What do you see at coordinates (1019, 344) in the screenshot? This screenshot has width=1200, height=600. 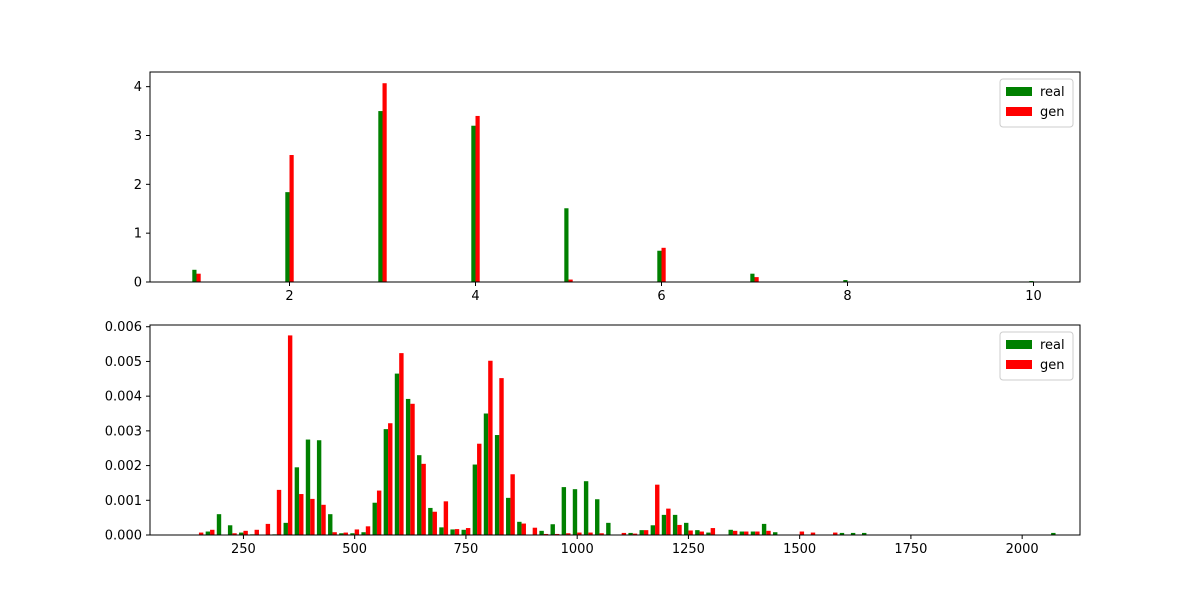 I see `legend-swatch-real` at bounding box center [1019, 344].